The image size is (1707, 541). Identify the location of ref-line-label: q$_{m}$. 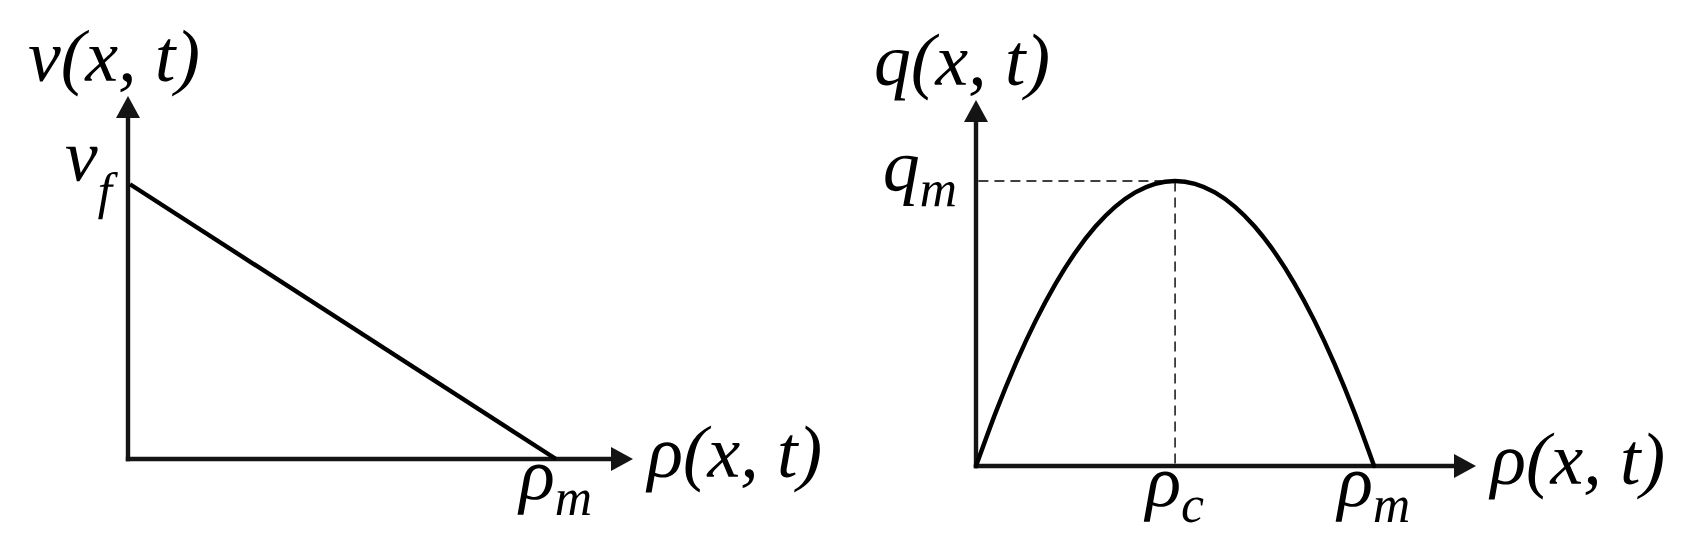
(920, 181).